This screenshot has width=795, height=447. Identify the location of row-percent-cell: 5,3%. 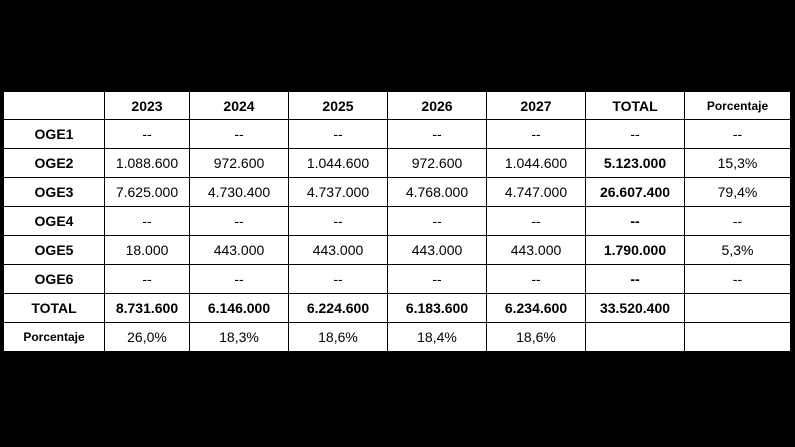
(737, 250).